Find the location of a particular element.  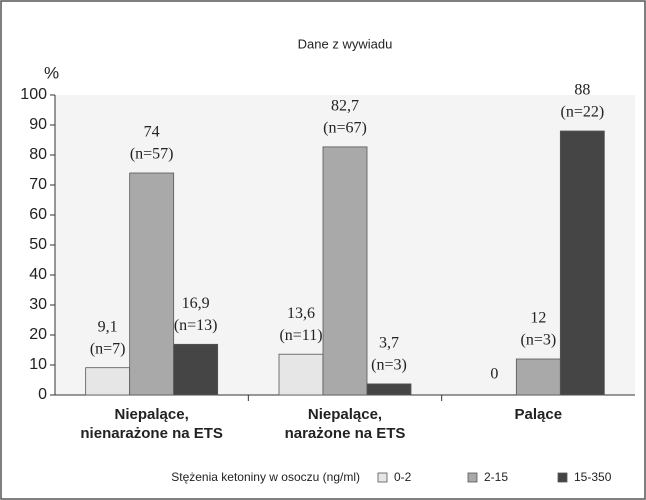

n-label: (n=11) is located at coordinates (300, 335).